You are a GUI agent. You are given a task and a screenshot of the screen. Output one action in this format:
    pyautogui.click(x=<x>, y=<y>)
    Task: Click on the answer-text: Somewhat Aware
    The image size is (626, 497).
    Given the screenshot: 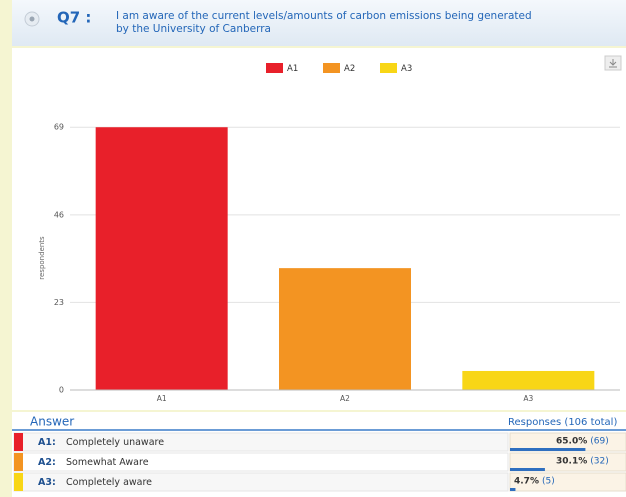 What is the action you would take?
    pyautogui.click(x=107, y=462)
    